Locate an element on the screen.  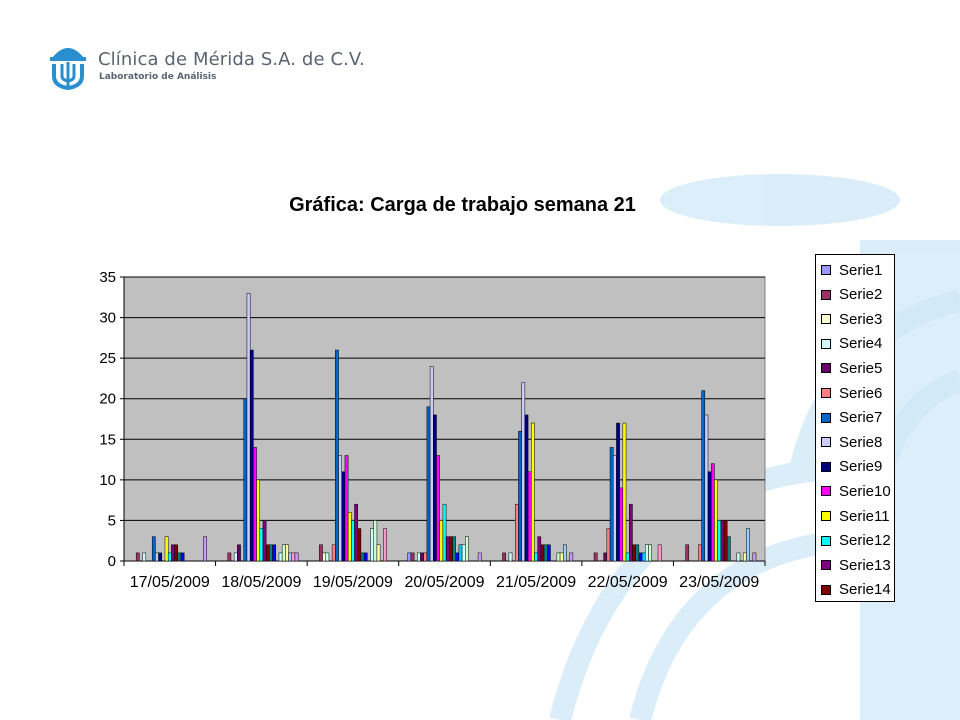
x-tick-label: 21/05/2009 is located at coordinates (536, 582).